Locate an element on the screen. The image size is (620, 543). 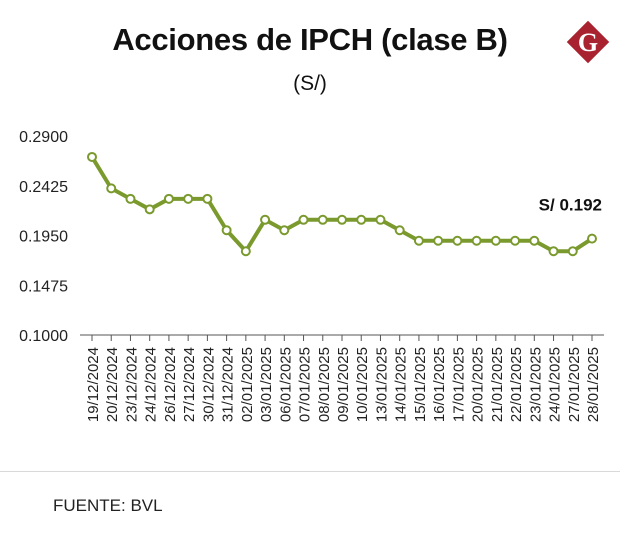
source-note: FUENTE: BVL is located at coordinates (108, 505).